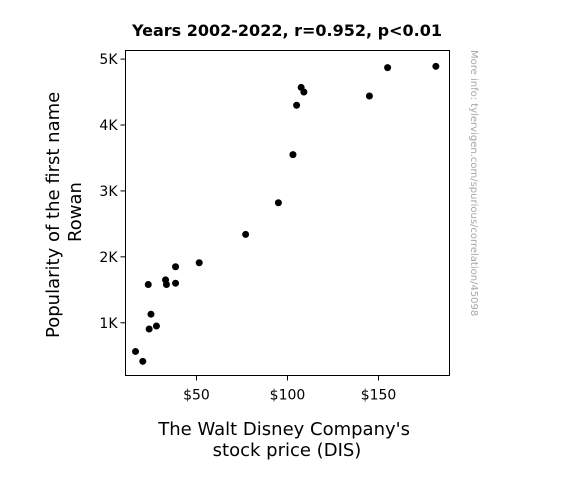 This screenshot has height=500, width=575. What do you see at coordinates (53, 215) in the screenshot?
I see `y-axis-label-line-1: Popularity of the first name` at bounding box center [53, 215].